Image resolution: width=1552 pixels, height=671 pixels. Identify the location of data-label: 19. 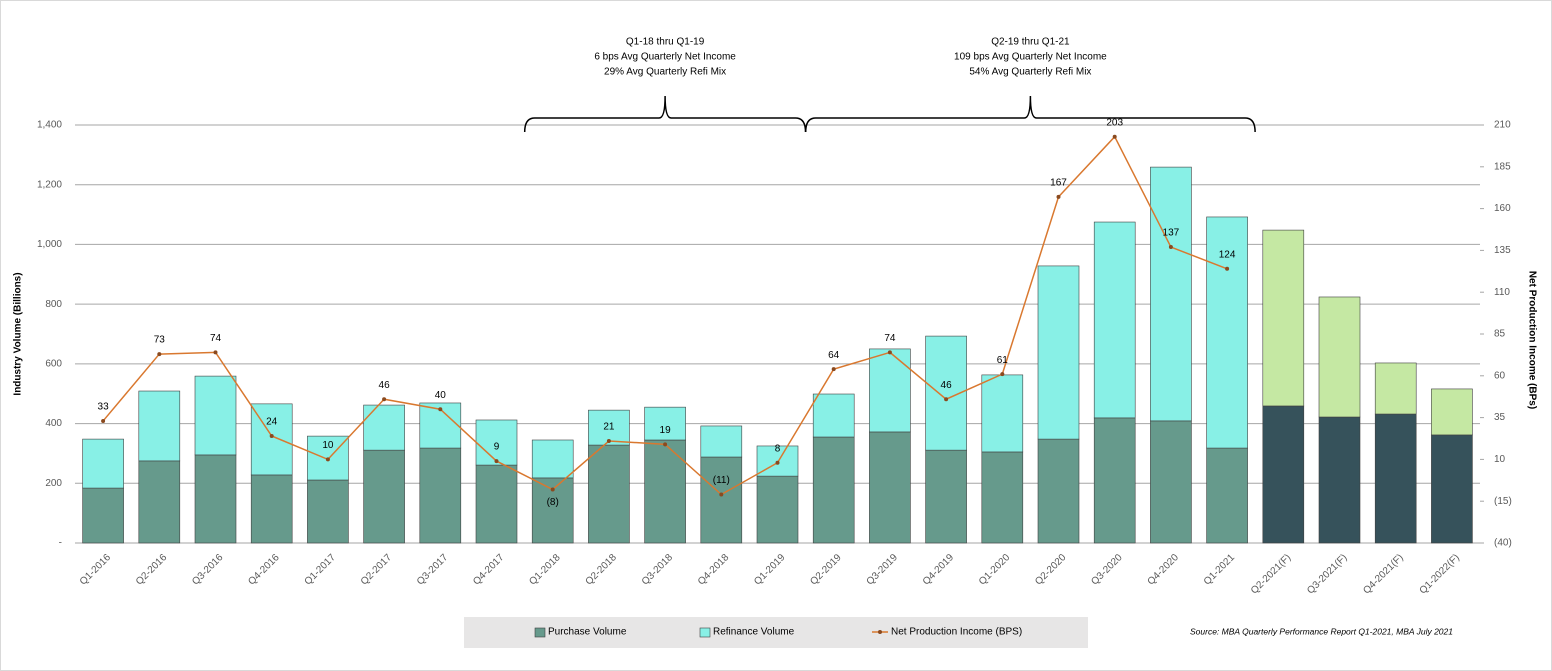
(666, 430).